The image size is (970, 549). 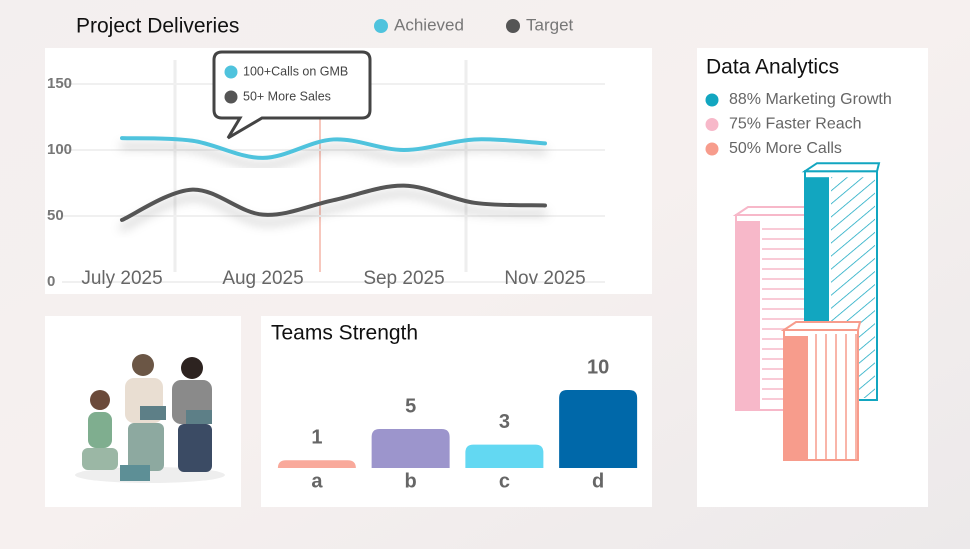 What do you see at coordinates (821, 391) in the screenshot?
I see `bar-3d` at bounding box center [821, 391].